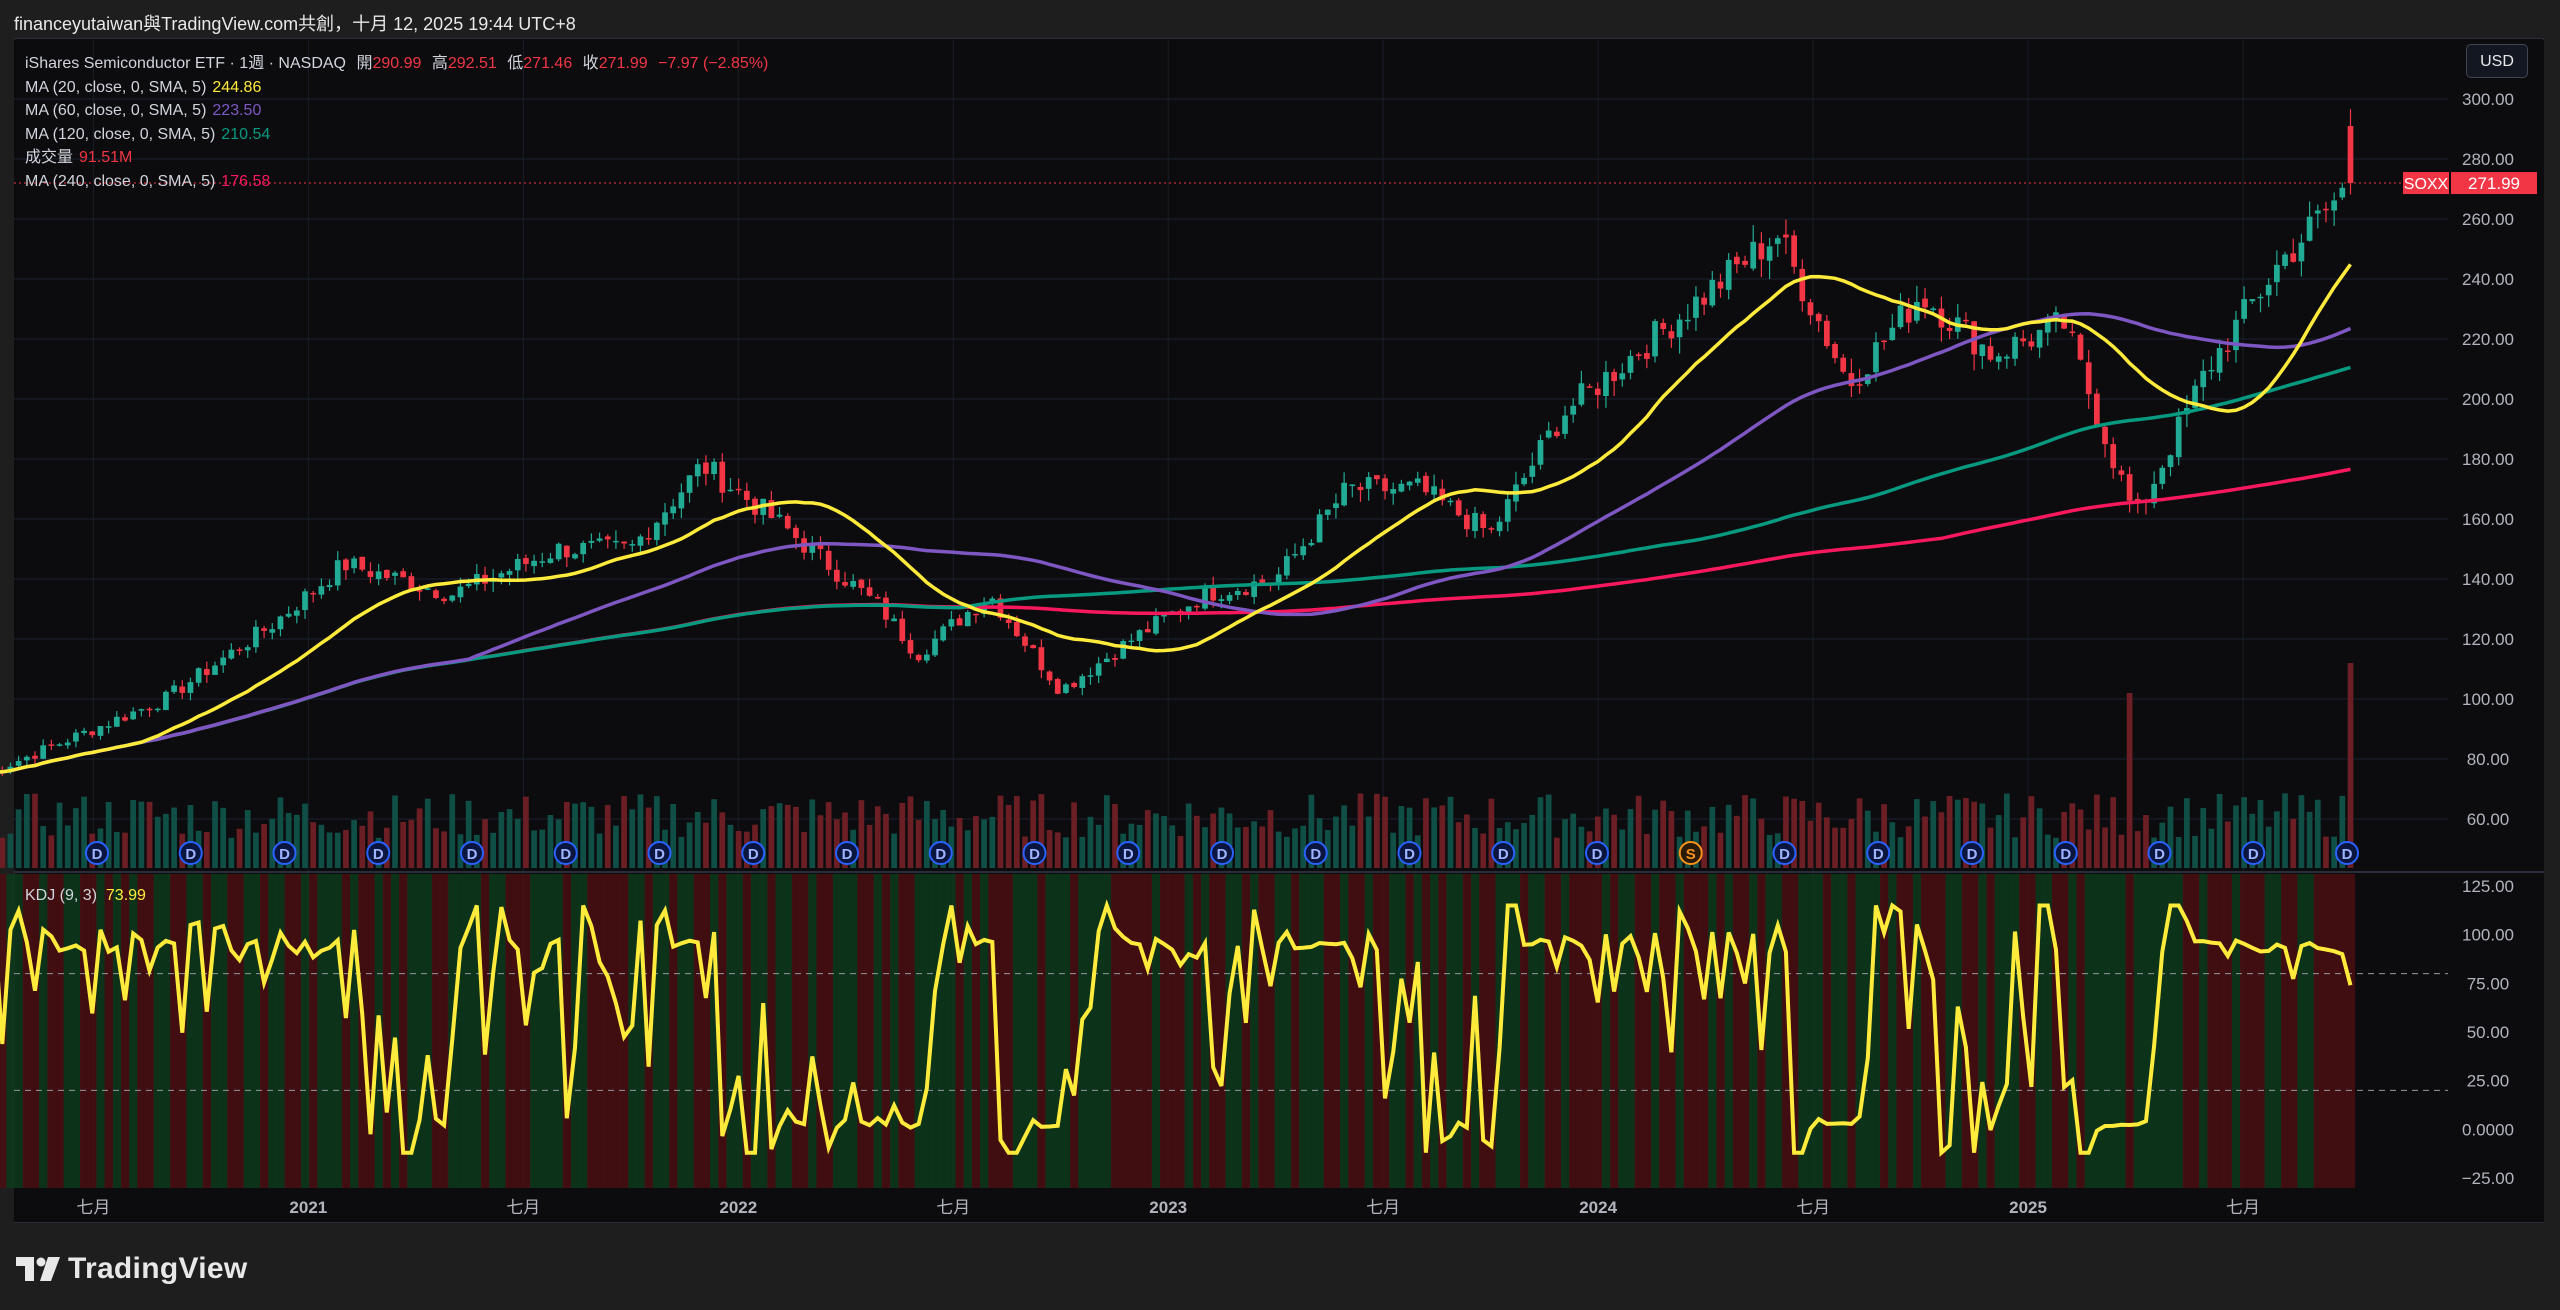 This screenshot has width=2560, height=1310. Describe the element at coordinates (399, 182) in the screenshot. I see `legend-ma240: MA (240, close, 0, SMA, 5) 176.58` at that location.